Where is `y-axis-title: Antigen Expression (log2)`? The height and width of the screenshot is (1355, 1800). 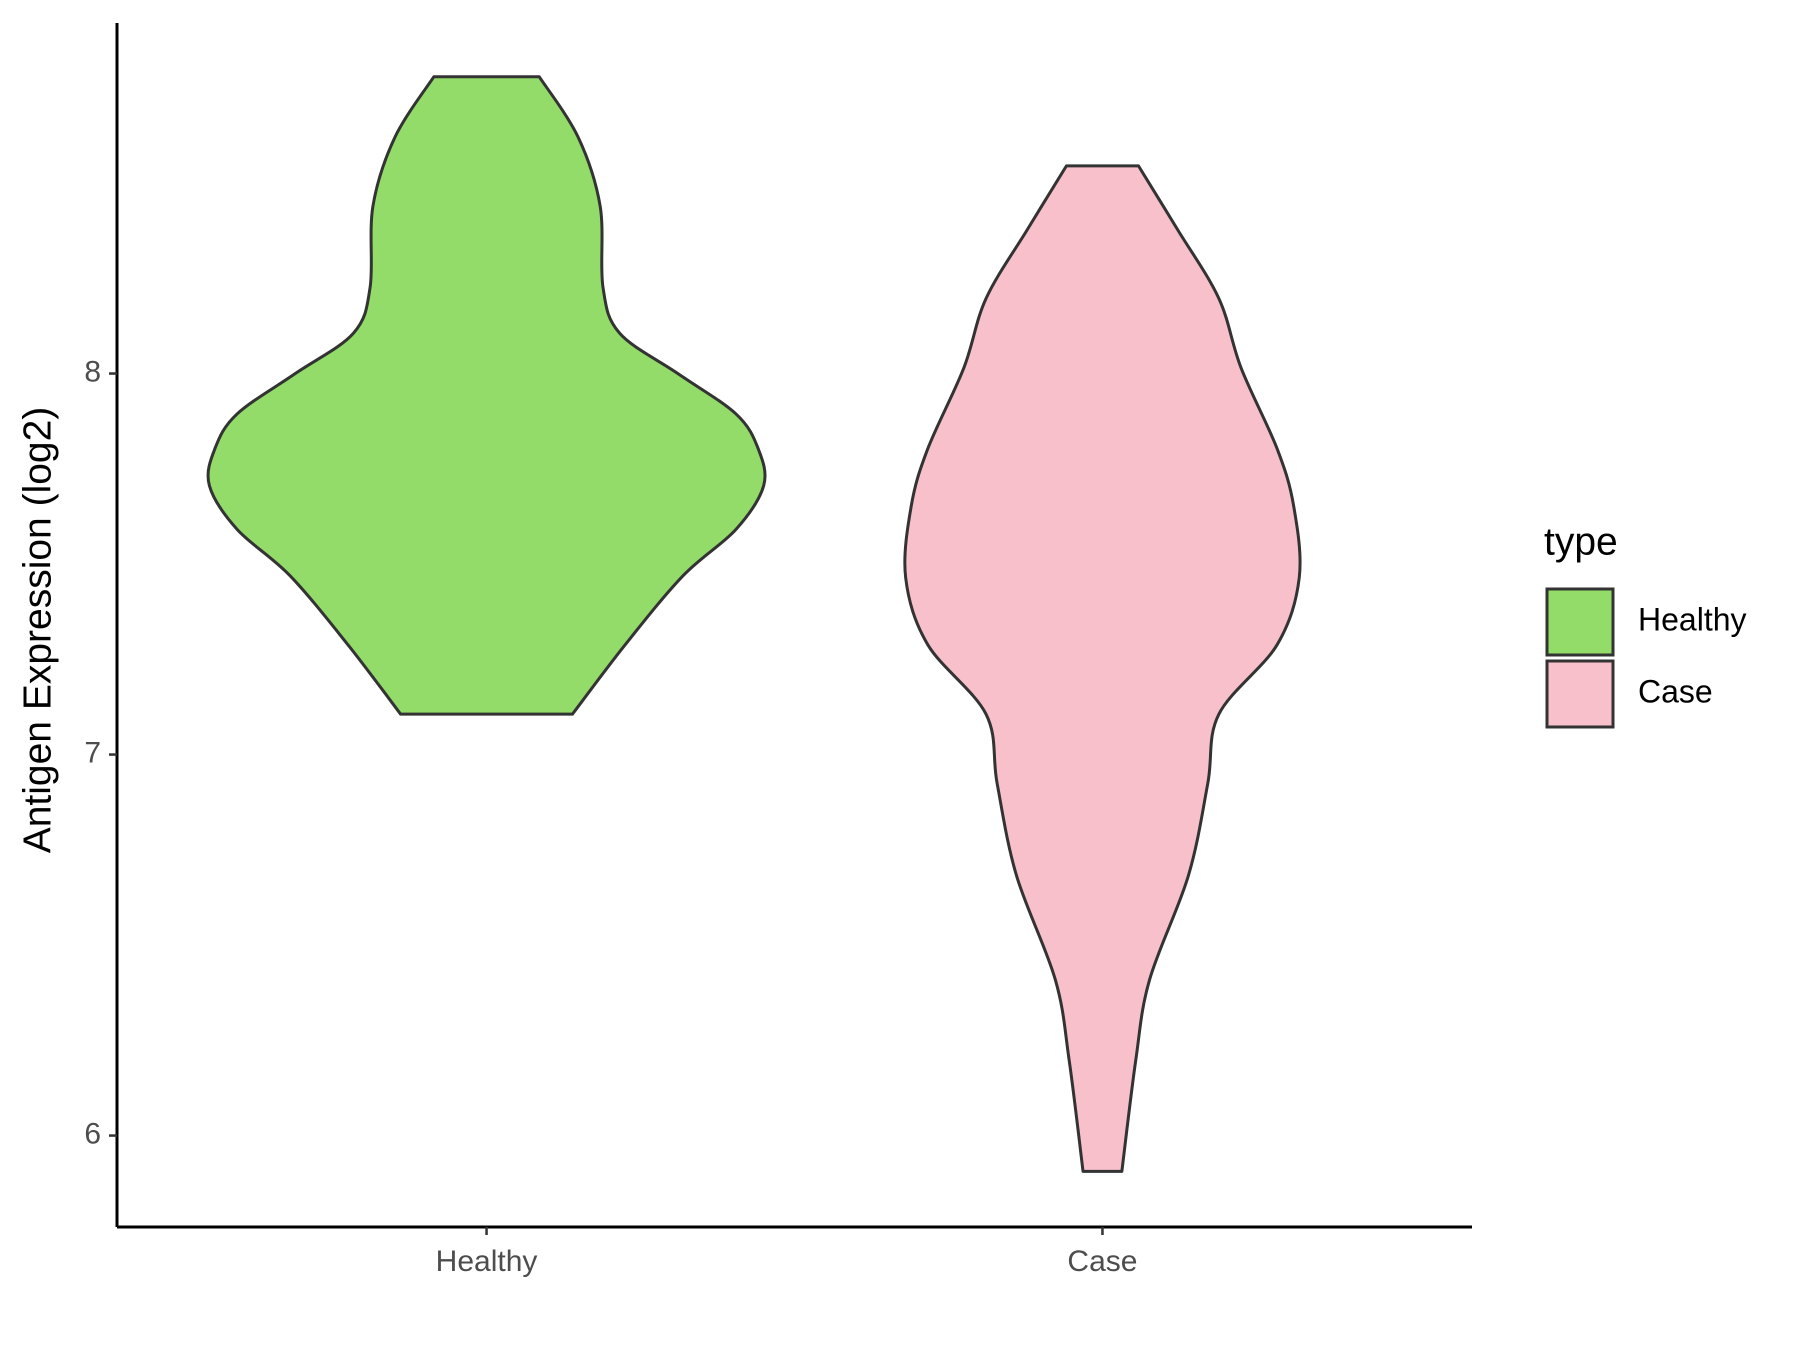
y-axis-title: Antigen Expression (log2) is located at coordinates (37, 630).